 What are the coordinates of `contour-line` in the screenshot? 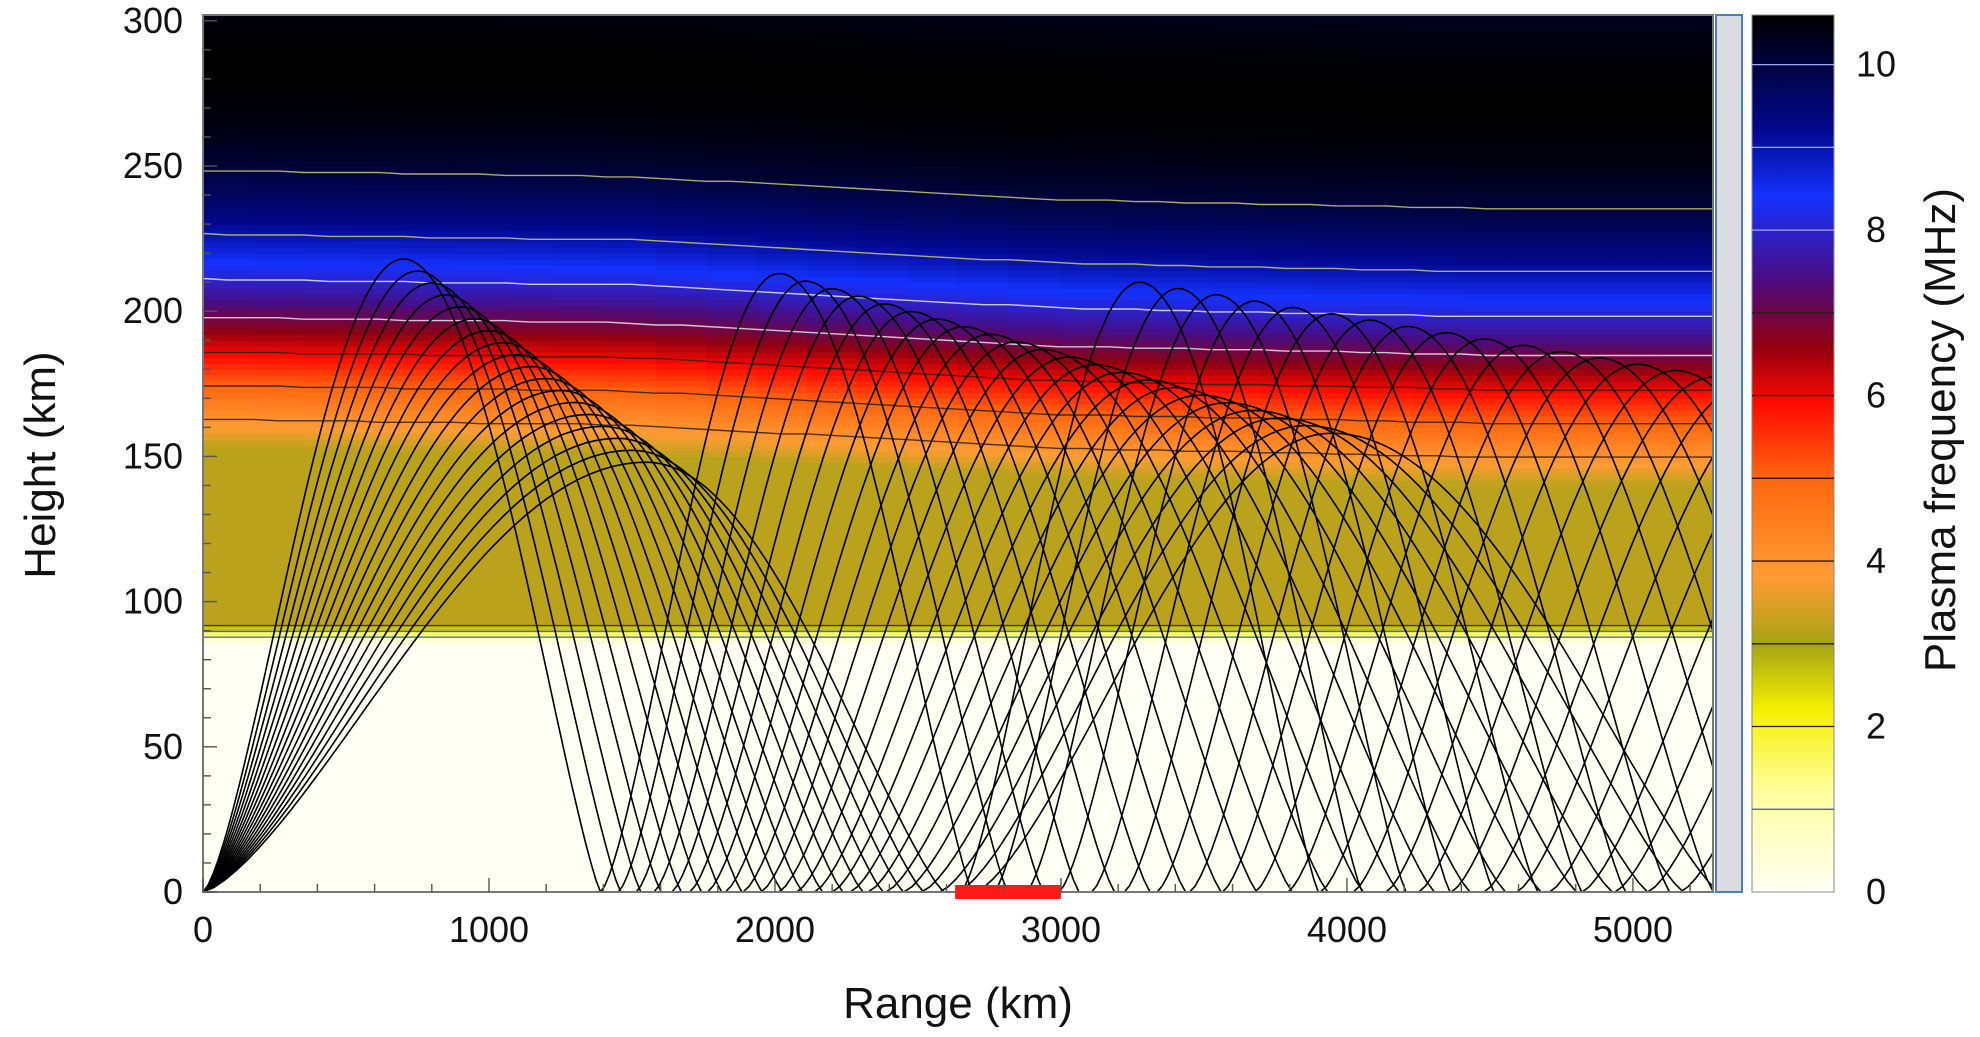 It's located at (958, 190).